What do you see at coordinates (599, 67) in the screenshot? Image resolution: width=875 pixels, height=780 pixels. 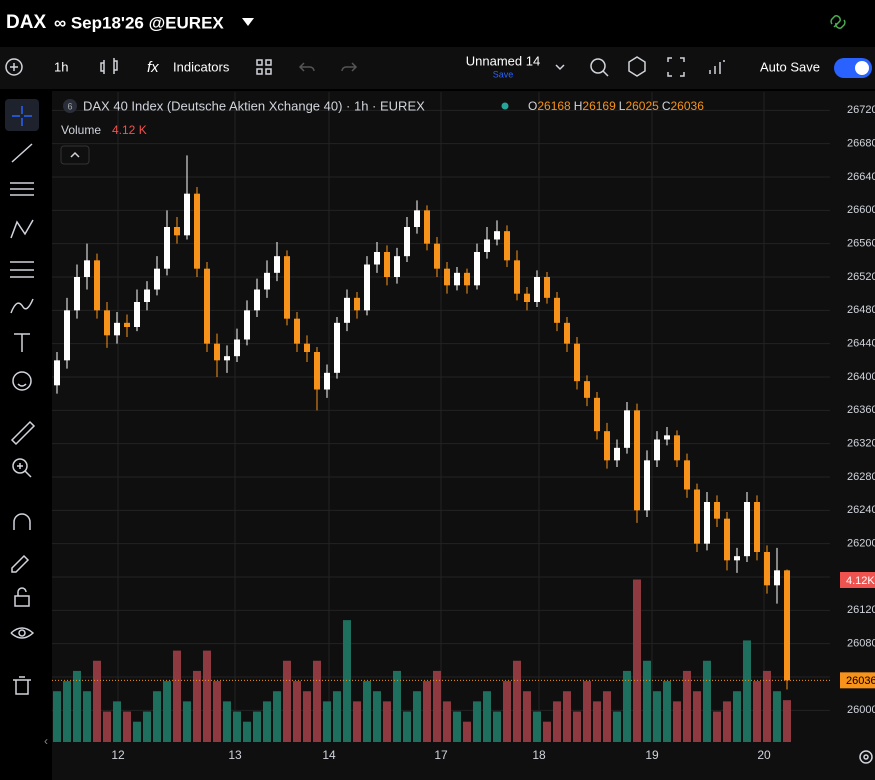 I see `alert-button` at bounding box center [599, 67].